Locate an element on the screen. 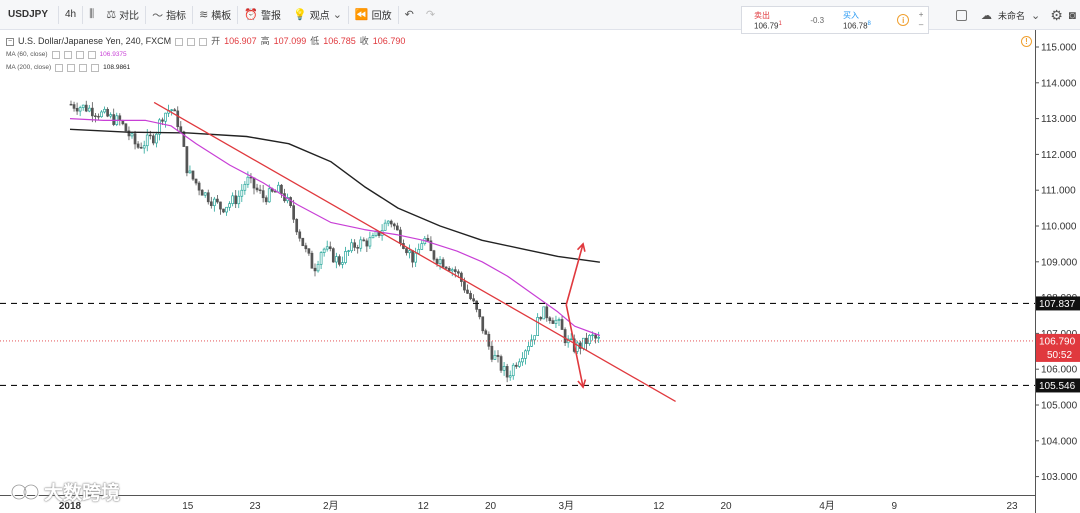  quote-stepper: + – is located at coordinates (921, 20).